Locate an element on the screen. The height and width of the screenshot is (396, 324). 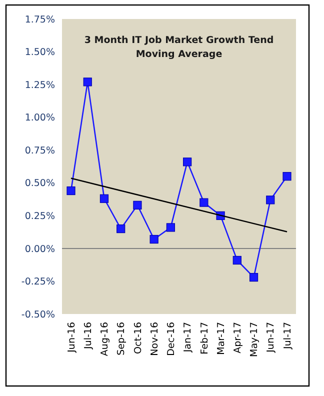
x-tick-label: Jul-17 is located at coordinates (288, 336).